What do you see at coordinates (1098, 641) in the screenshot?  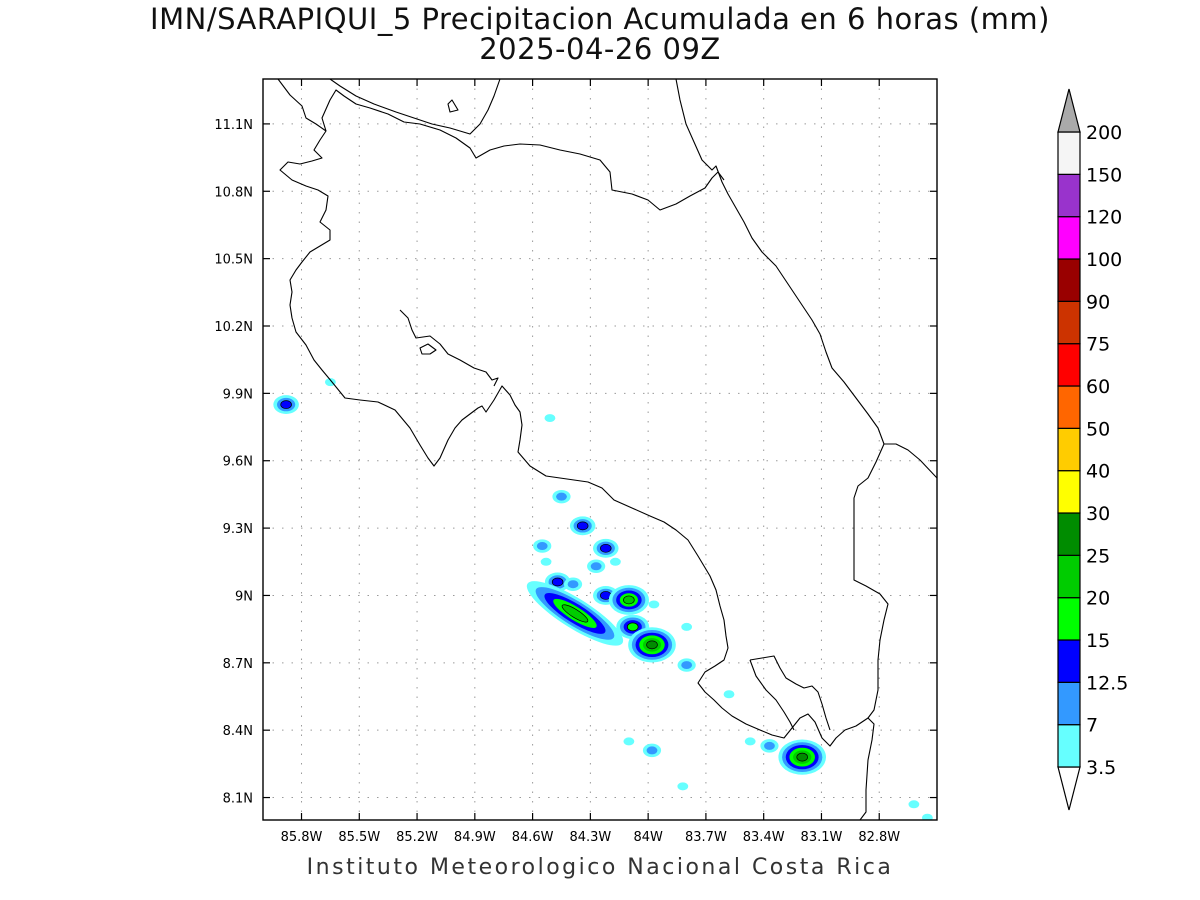 I see `colorbar-label: 15` at bounding box center [1098, 641].